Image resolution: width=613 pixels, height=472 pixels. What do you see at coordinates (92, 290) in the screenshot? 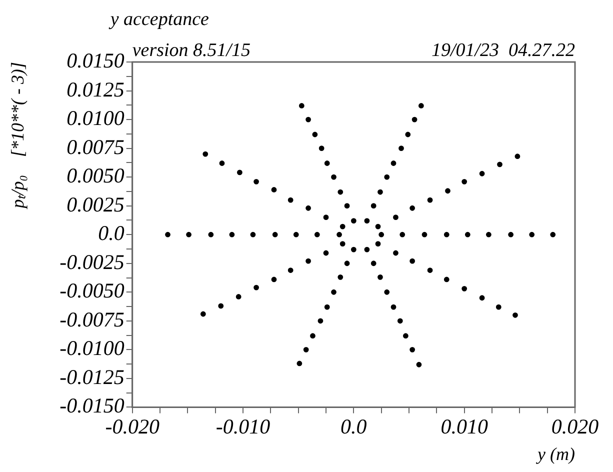
I see `y-tick-label: -0.0050` at bounding box center [92, 290].